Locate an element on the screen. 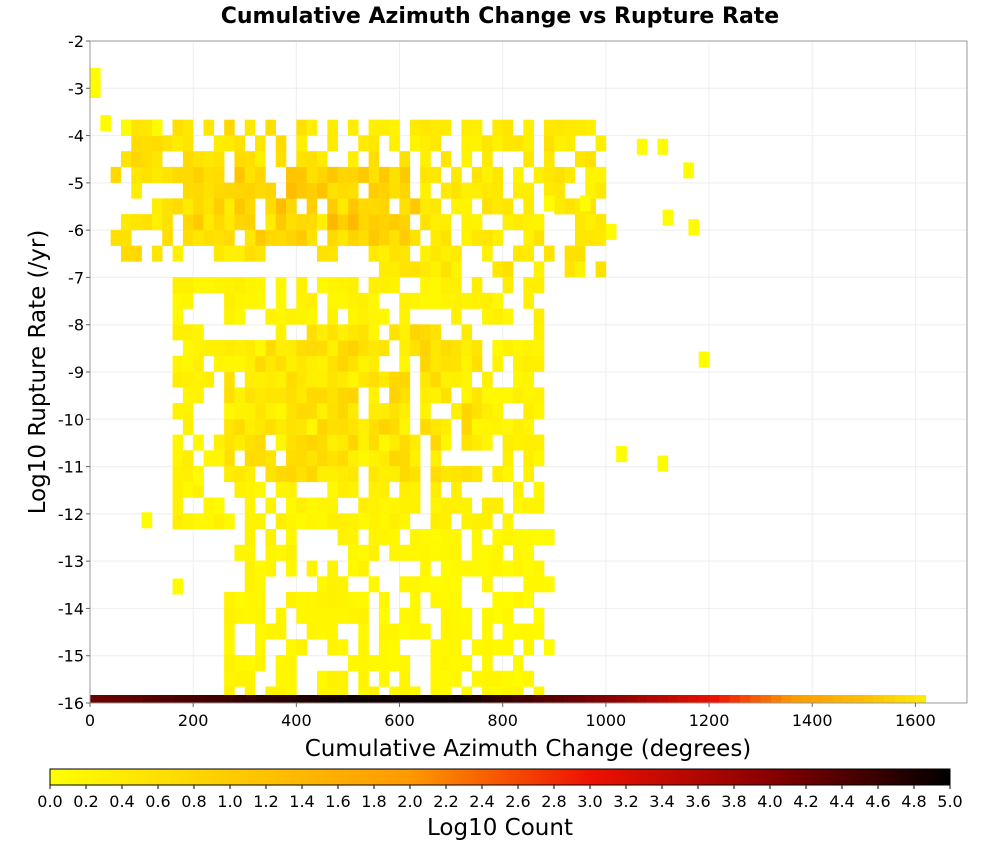  y-tick-label: -4 is located at coordinates (76, 136).